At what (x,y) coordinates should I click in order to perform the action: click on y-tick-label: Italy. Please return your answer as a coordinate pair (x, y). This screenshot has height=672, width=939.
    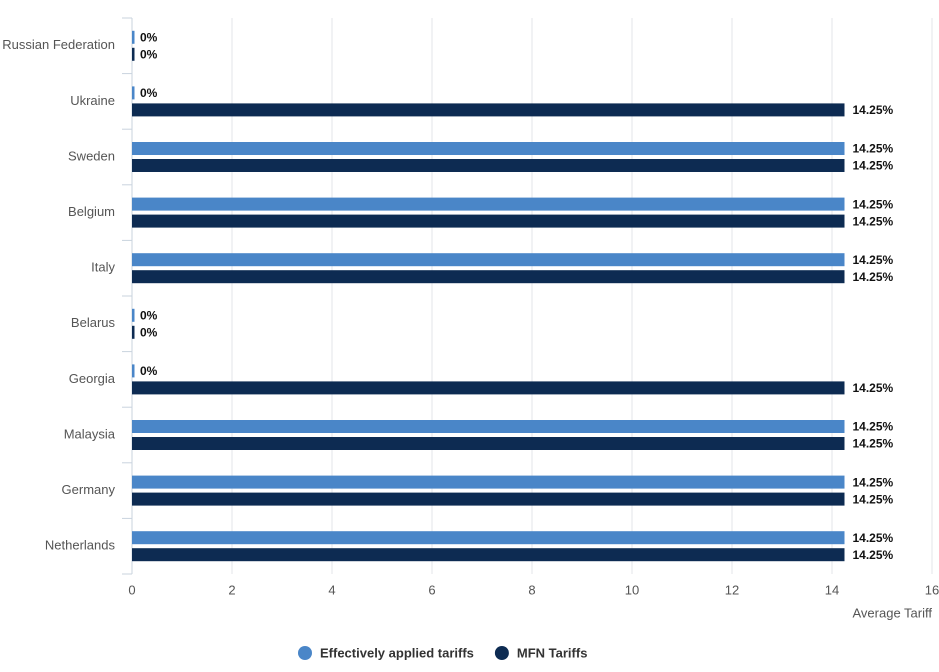
    Looking at the image, I should click on (103, 267).